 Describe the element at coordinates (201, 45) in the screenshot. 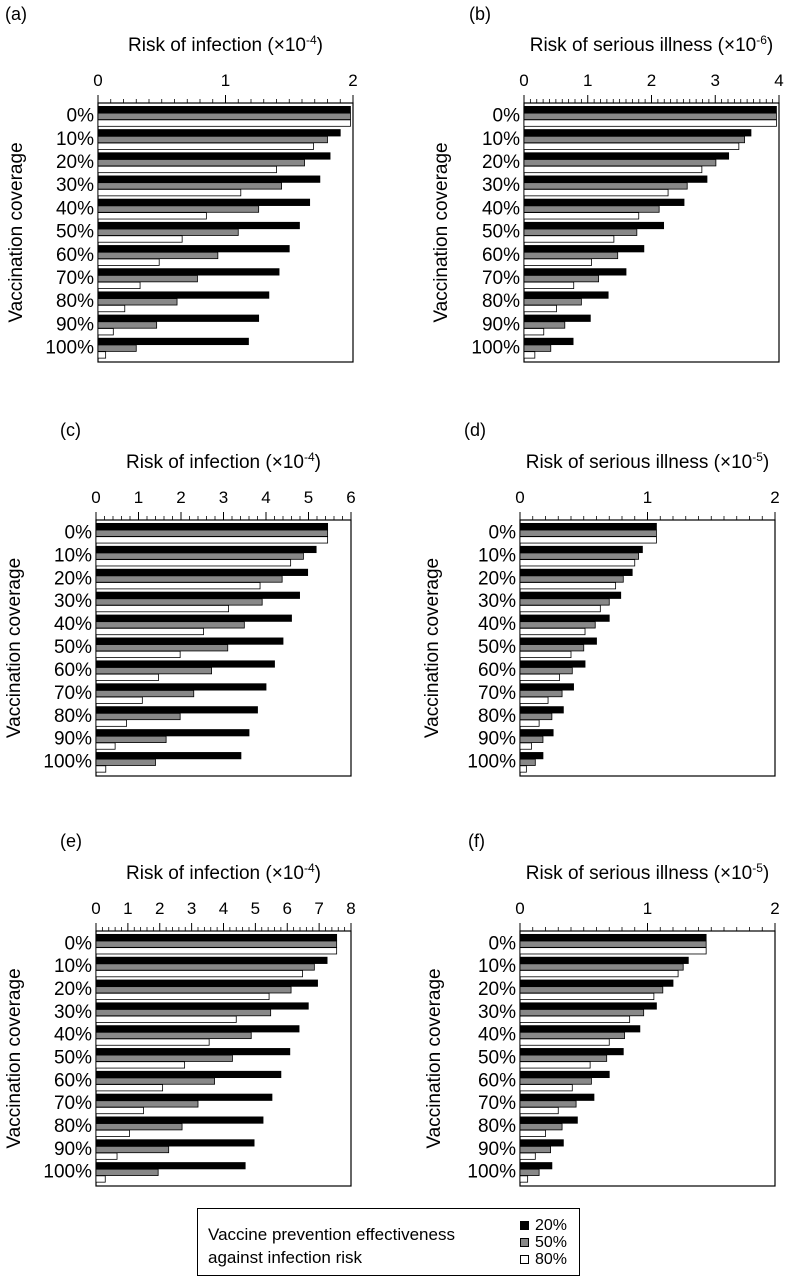

I see `panel-a-axis-title-text: Risk of infection (` at that location.